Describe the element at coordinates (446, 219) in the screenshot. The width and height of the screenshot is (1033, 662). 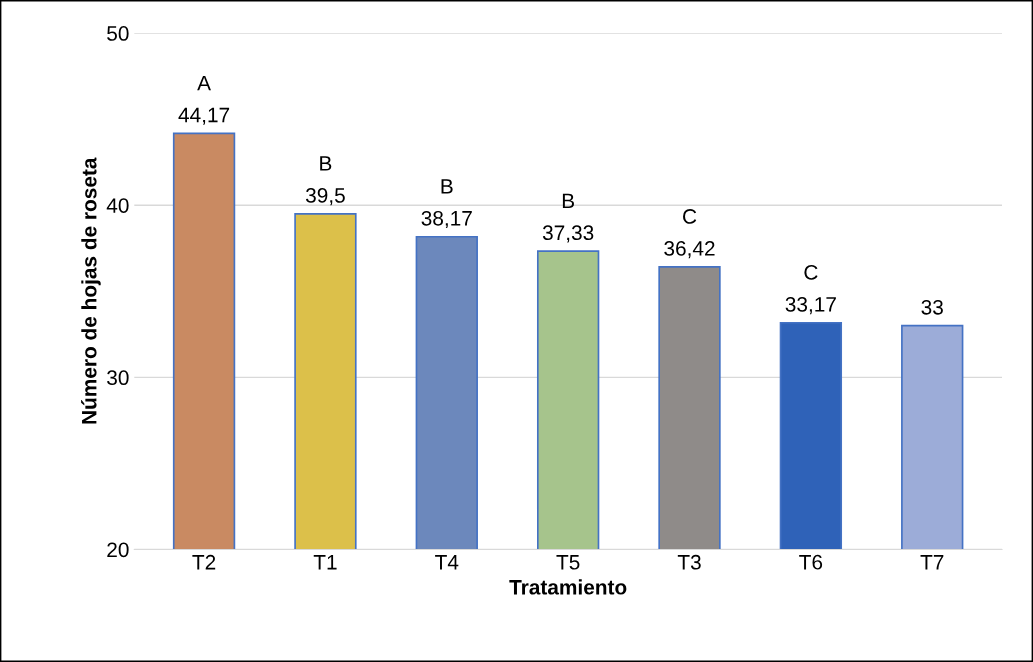
I see `data-label: 38,17` at that location.